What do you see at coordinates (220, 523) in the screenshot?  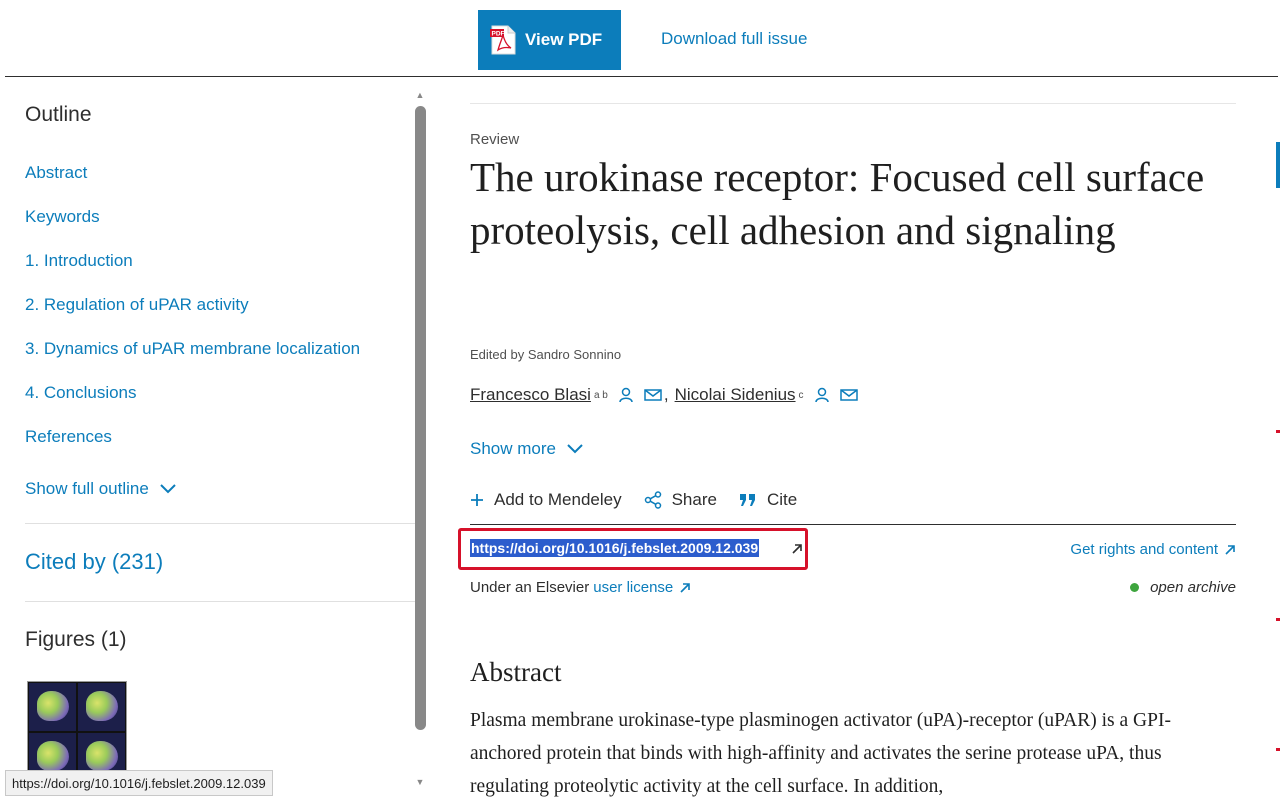 I see `outline-divider` at bounding box center [220, 523].